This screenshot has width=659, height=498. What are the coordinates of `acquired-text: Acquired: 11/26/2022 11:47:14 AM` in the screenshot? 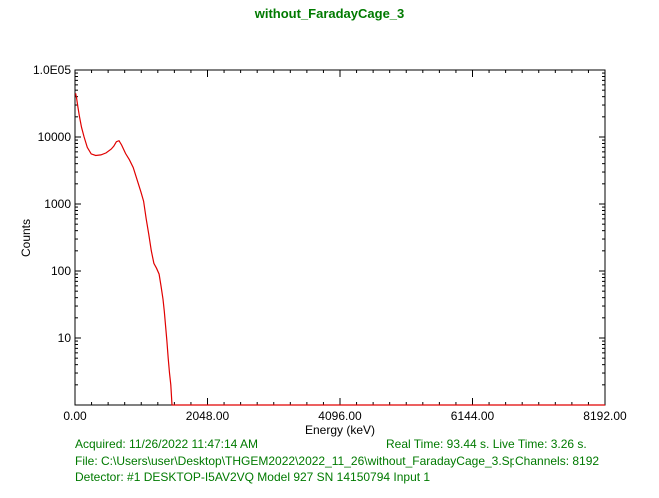 It's located at (167, 444).